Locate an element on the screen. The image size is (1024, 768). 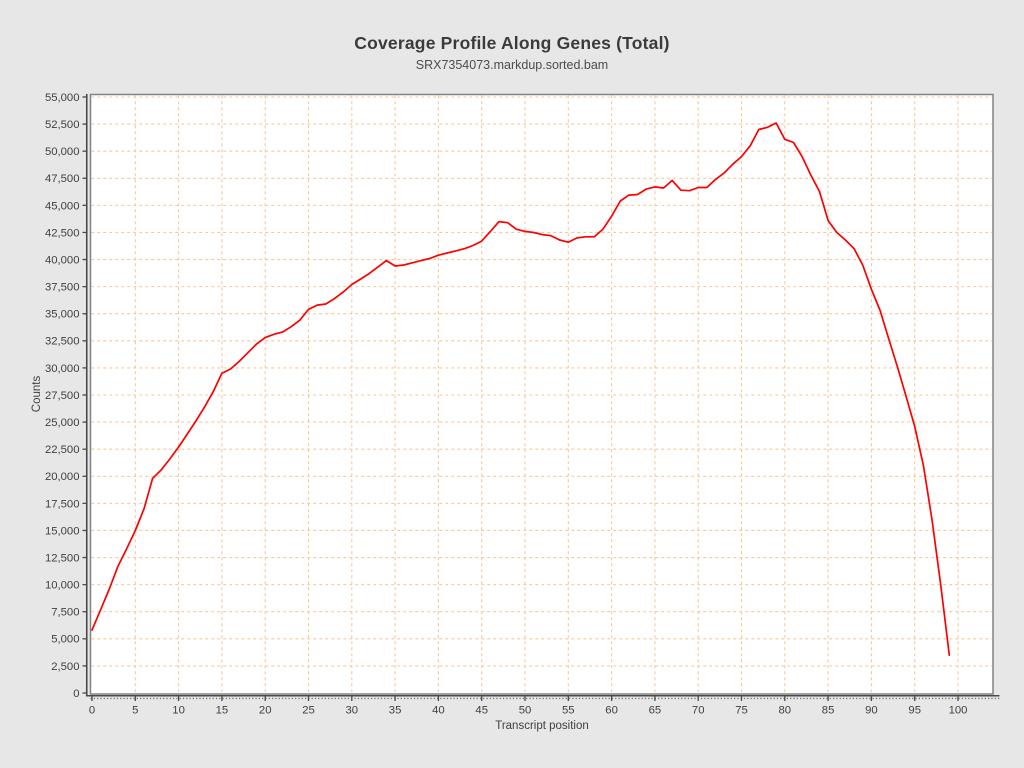
y-tick-label: 42,500 is located at coordinates (62, 233).